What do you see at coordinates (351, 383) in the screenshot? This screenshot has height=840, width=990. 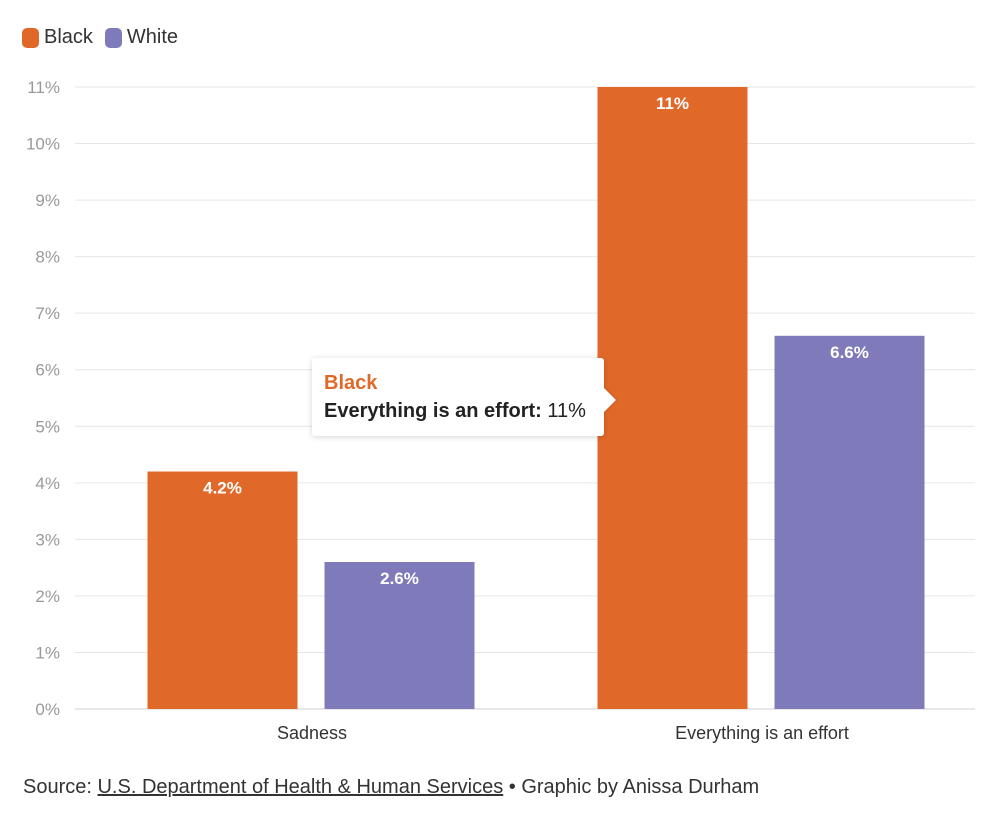 I see `tooltip-series: Black` at bounding box center [351, 383].